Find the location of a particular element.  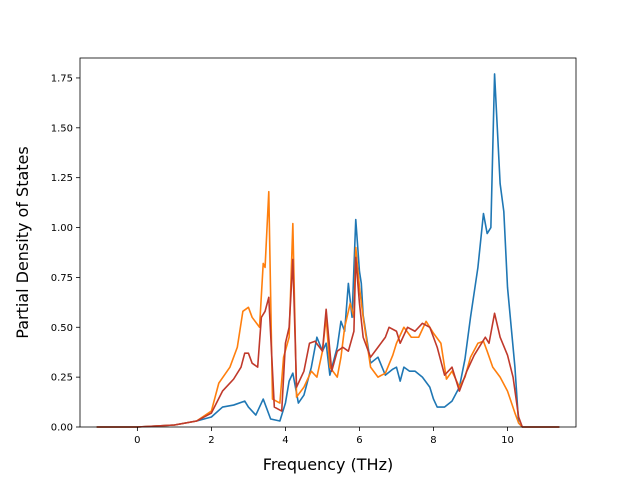

x-tick-label: 2 is located at coordinates (211, 440).